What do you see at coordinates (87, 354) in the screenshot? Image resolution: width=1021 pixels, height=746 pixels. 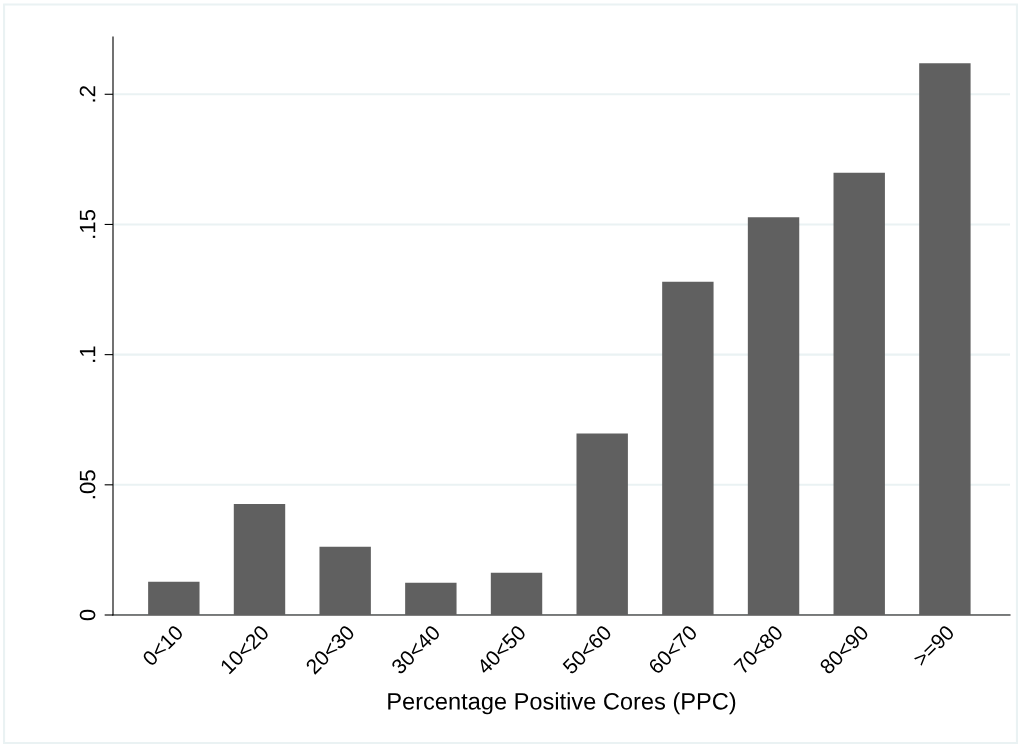 I see `y-tick-label: .1` at bounding box center [87, 354].